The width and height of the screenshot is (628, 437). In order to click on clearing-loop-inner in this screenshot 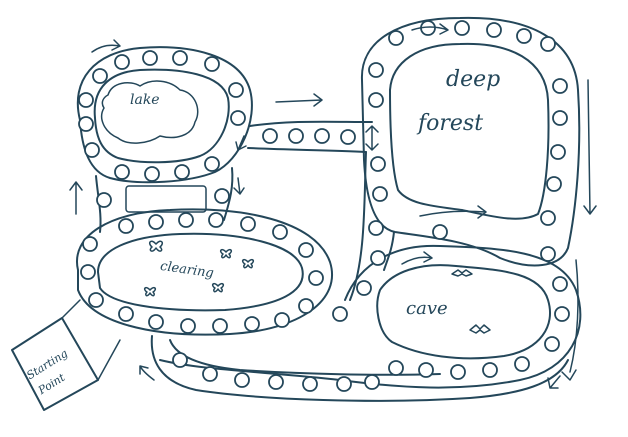, I will do `click(200, 272)`.